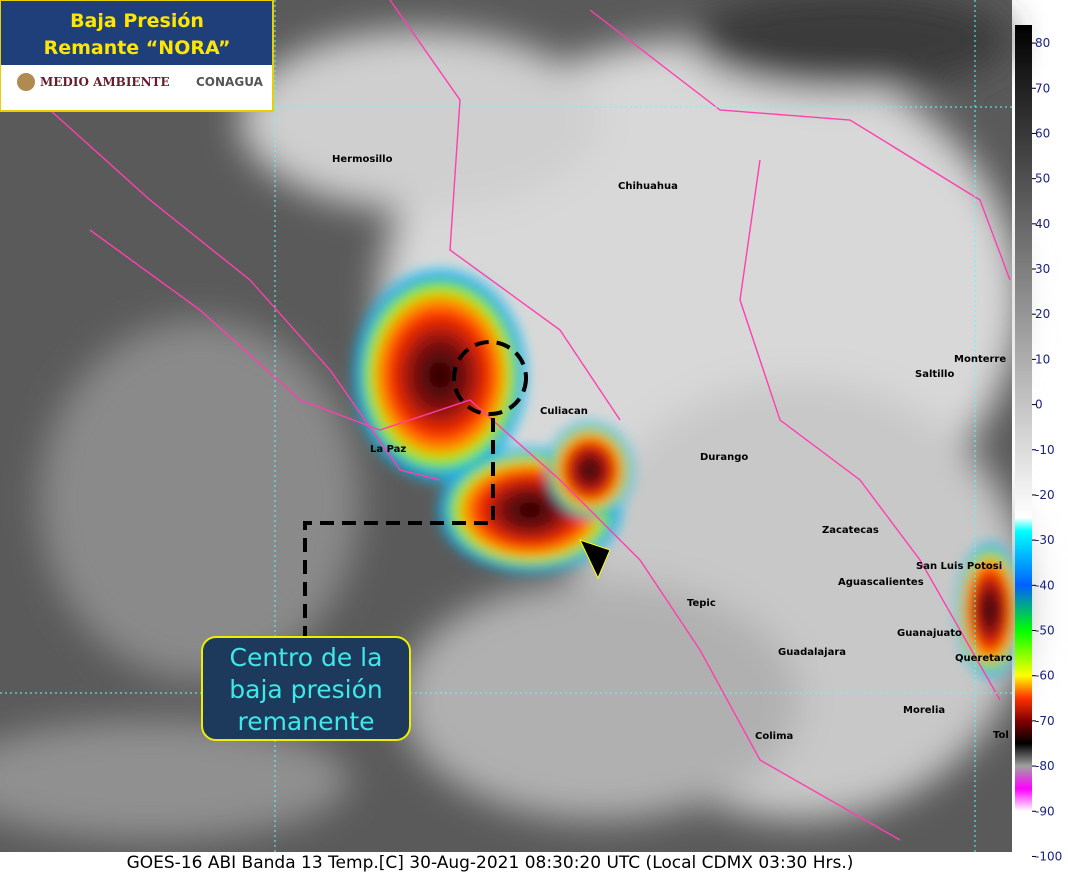  What do you see at coordinates (230, 82) in the screenshot?
I see `logo-right: CONAGUA` at bounding box center [230, 82].